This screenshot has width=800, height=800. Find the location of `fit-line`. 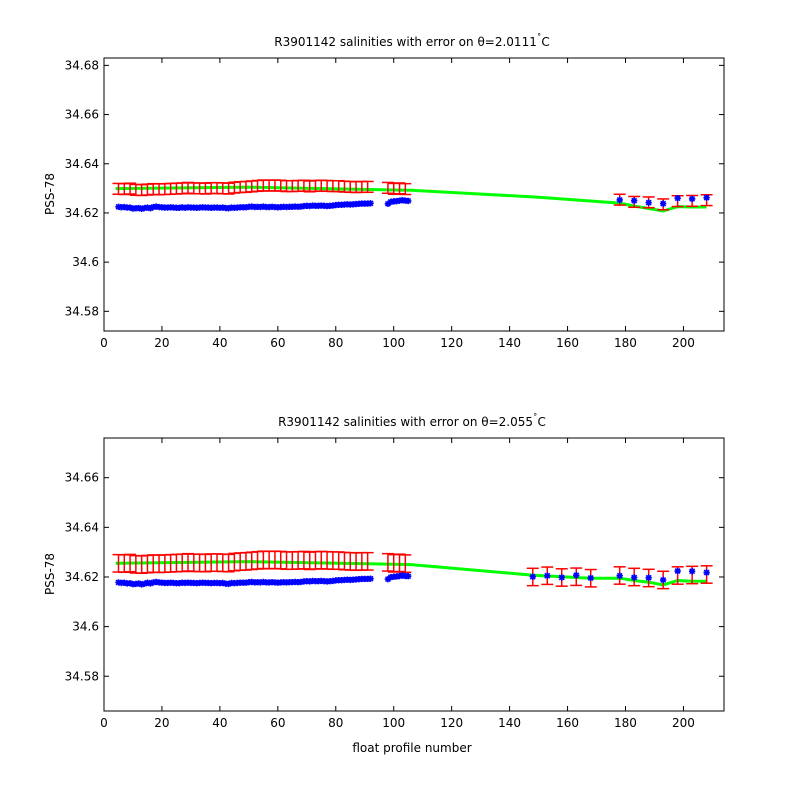

fit-line is located at coordinates (411, 573).